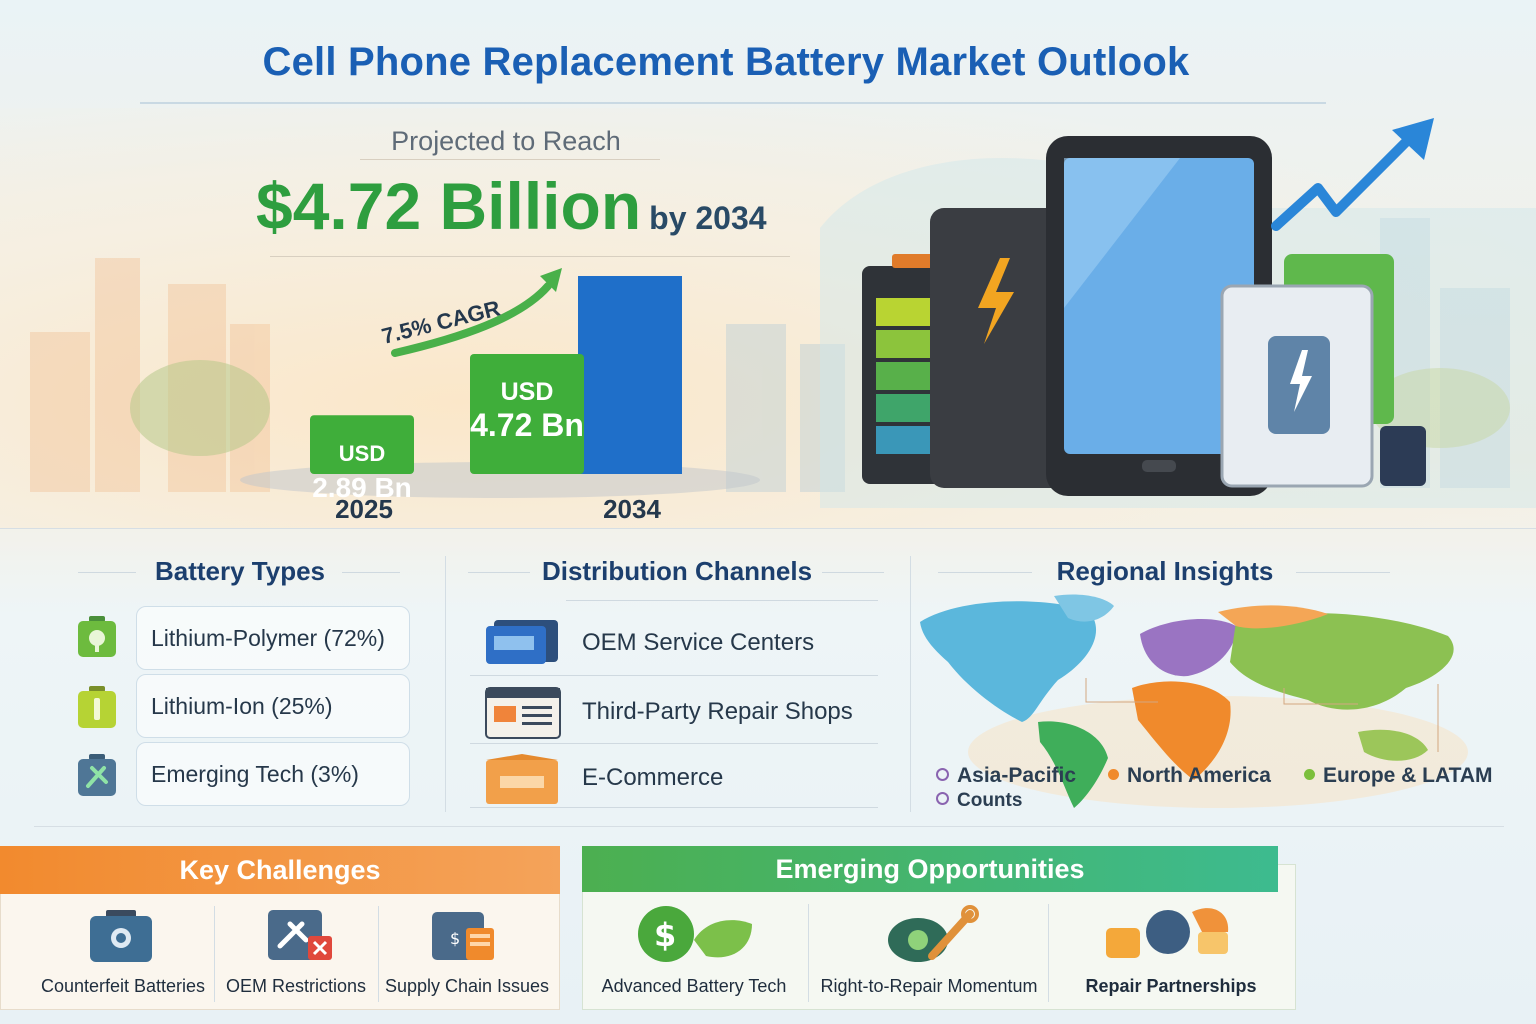  I want to click on channel-label-repair: Third-Party Repair Shops, so click(717, 711).